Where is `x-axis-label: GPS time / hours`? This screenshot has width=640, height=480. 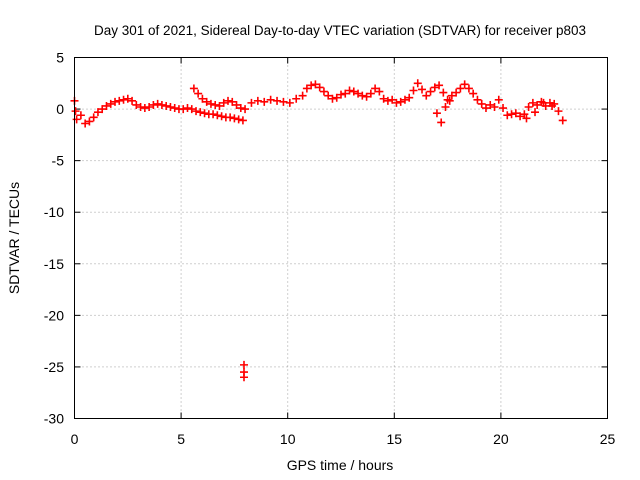
x-axis-label: GPS time / hours is located at coordinates (340, 465).